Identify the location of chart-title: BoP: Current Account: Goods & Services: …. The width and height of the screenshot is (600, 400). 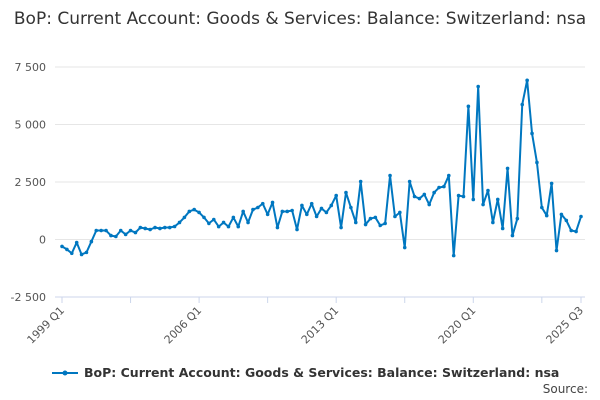
(300, 19).